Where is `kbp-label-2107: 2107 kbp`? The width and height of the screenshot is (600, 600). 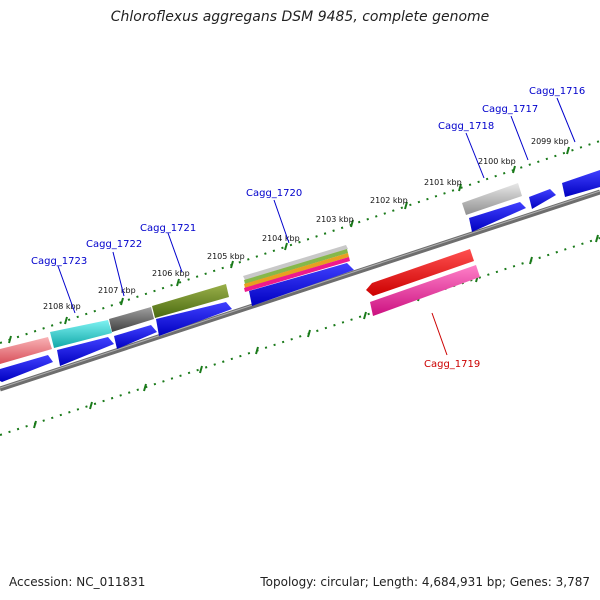
kbp-label-2107: 2107 kbp is located at coordinates (117, 290).